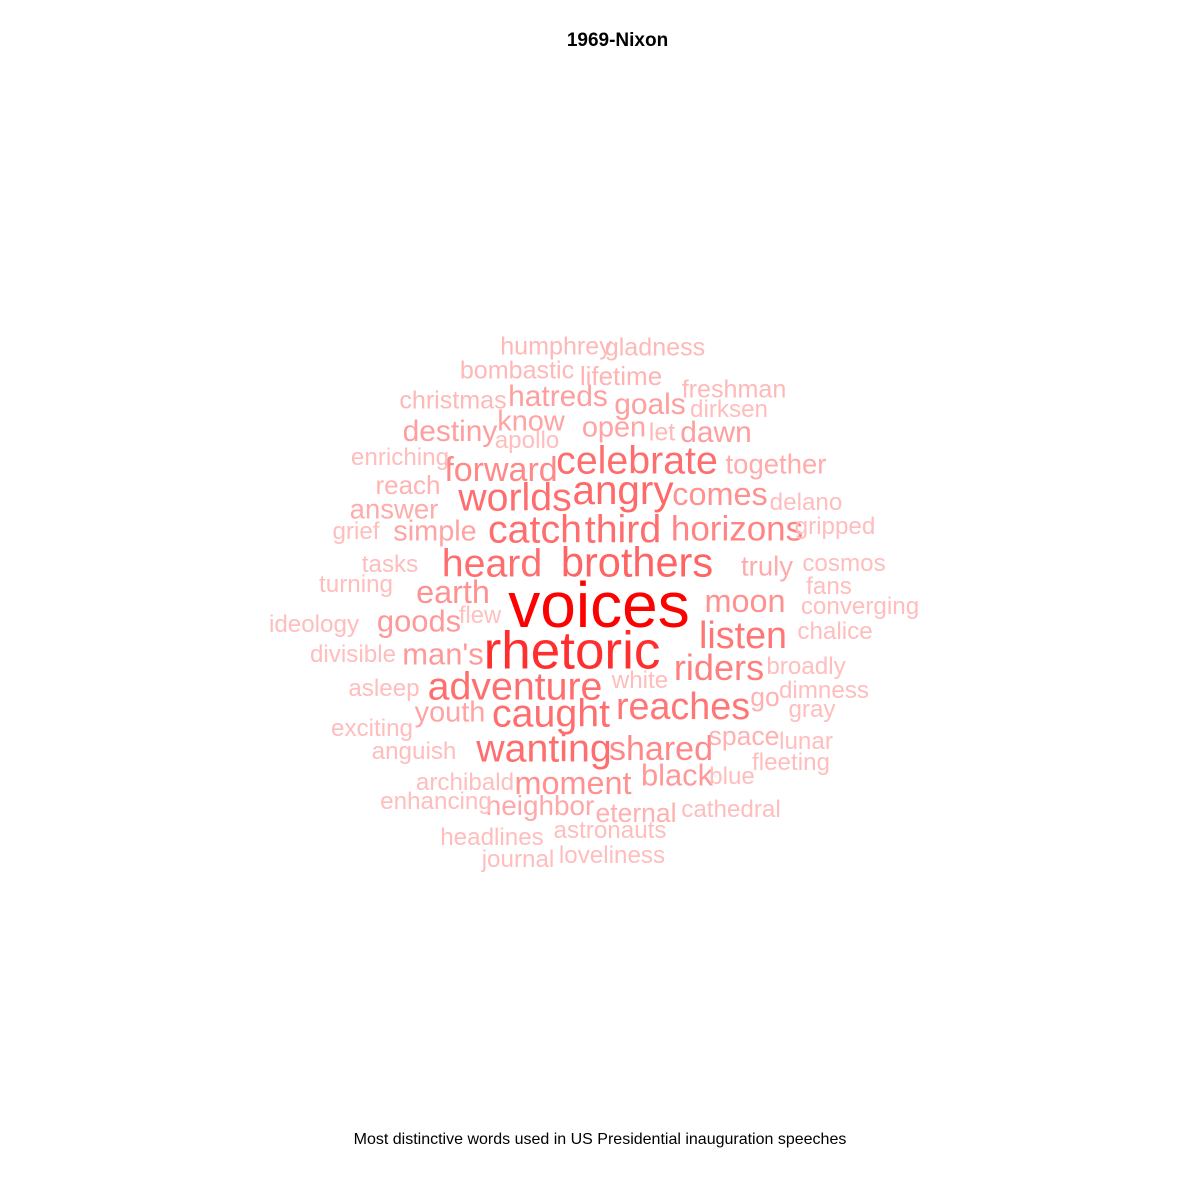  What do you see at coordinates (637, 562) in the screenshot?
I see `cloud-word: brothers` at bounding box center [637, 562].